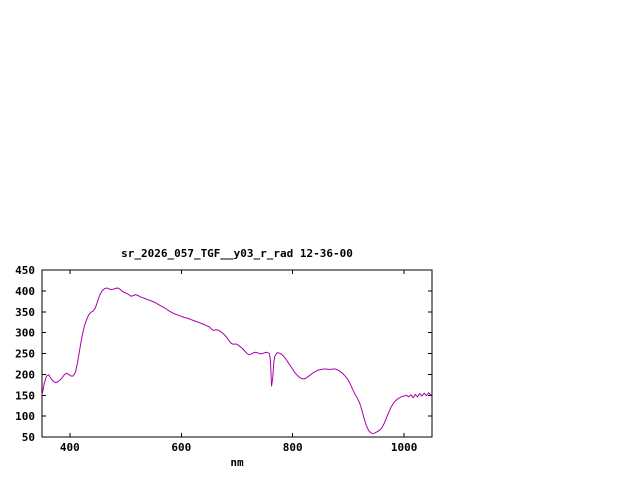 Image resolution: width=640 pixels, height=480 pixels. What do you see at coordinates (25, 416) in the screenshot?
I see `y-tick-label: 100` at bounding box center [25, 416].